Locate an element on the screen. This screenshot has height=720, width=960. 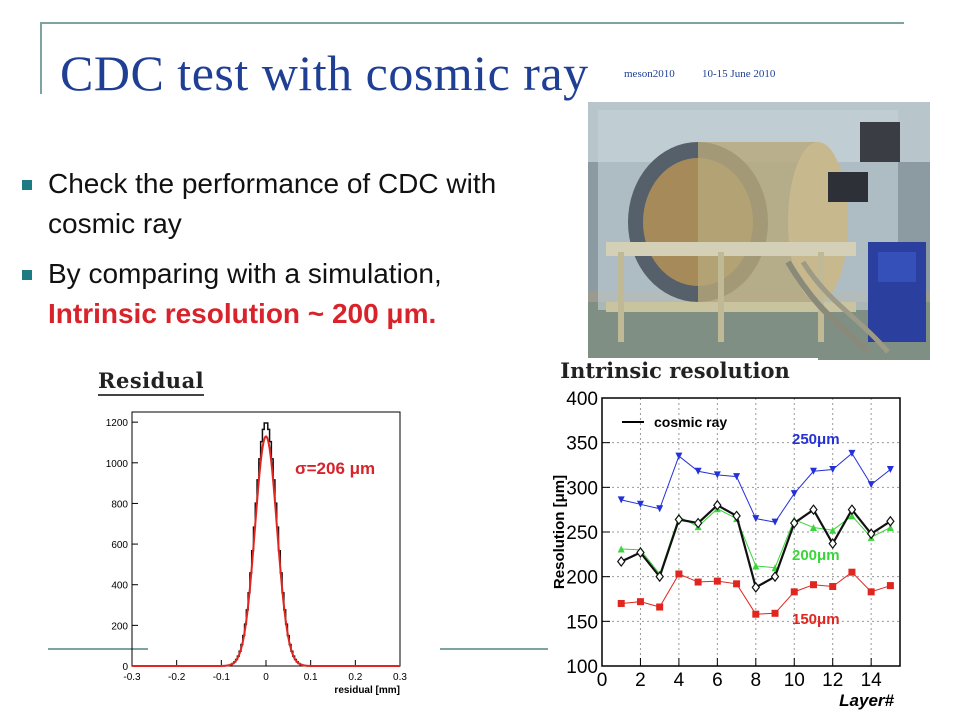
y-tick-label: 0 is located at coordinates (125, 667).